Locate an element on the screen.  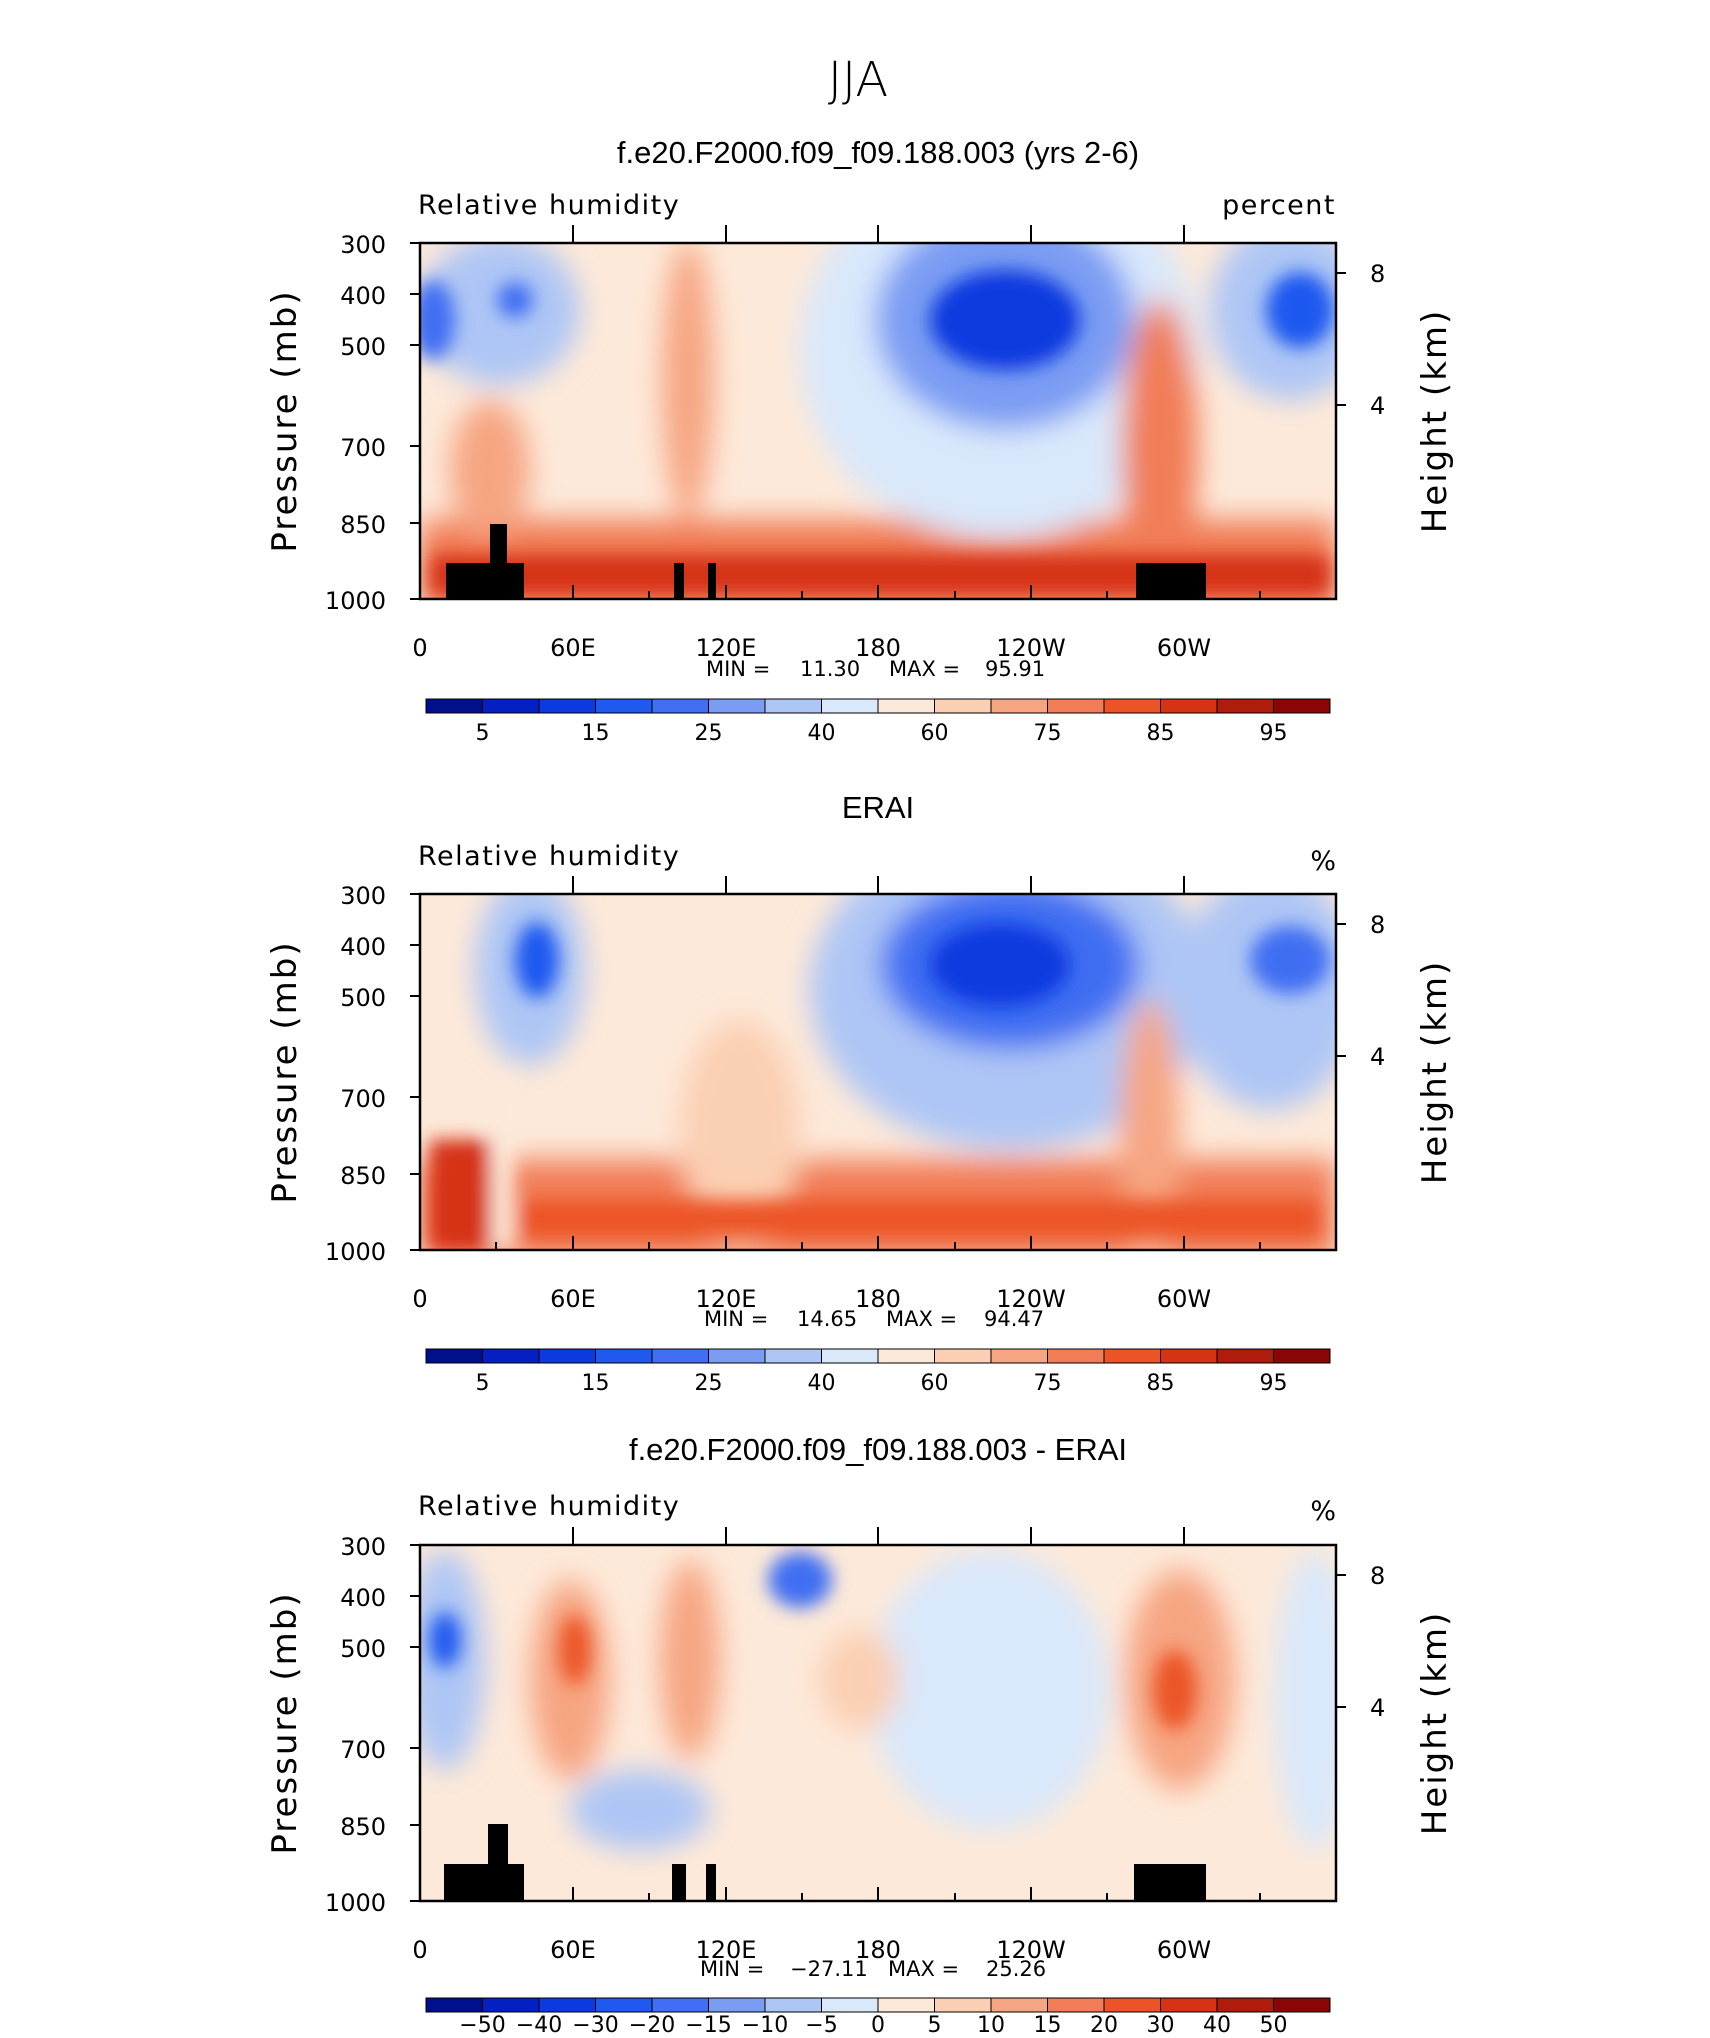
colorbar: 5 15 25 40 60 75 85 95 is located at coordinates (878, 1372).